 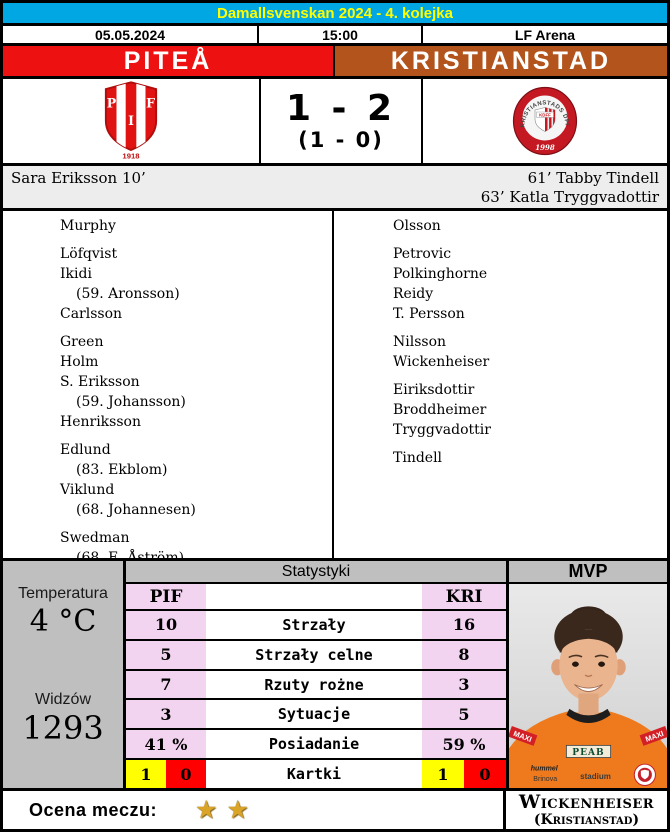 I want to click on home-team-logo: P I F 1918, so click(x=131, y=121).